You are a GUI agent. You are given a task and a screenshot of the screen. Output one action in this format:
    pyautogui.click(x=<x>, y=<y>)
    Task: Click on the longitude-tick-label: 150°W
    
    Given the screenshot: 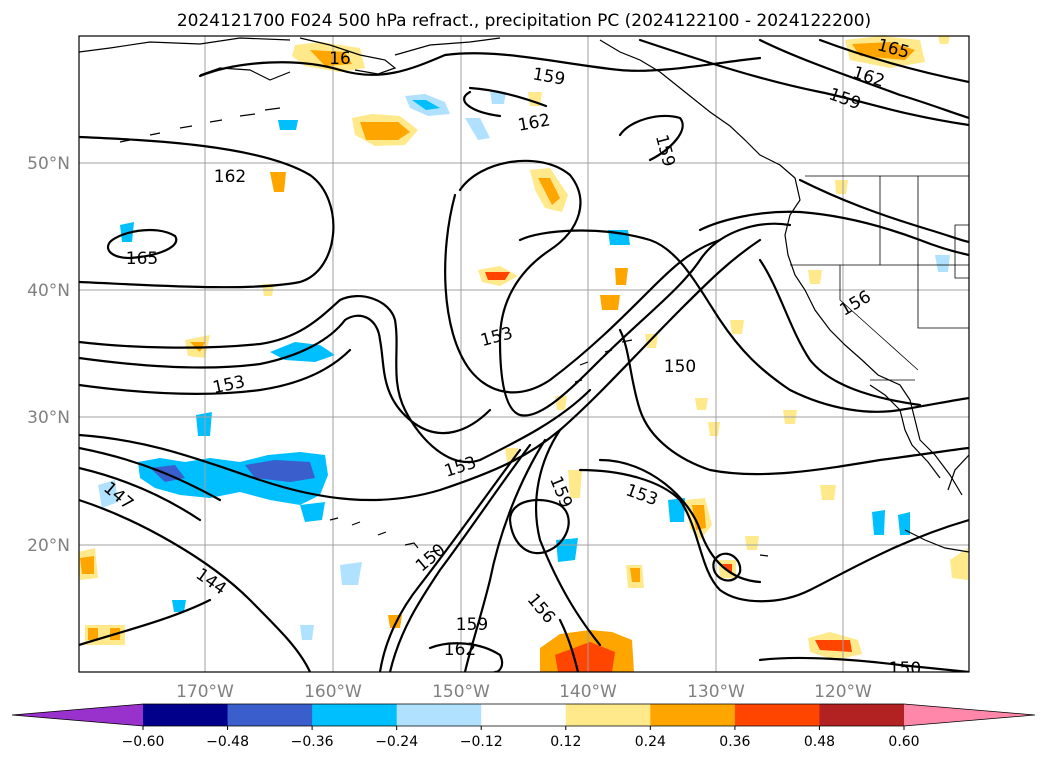 What is the action you would take?
    pyautogui.click(x=461, y=692)
    